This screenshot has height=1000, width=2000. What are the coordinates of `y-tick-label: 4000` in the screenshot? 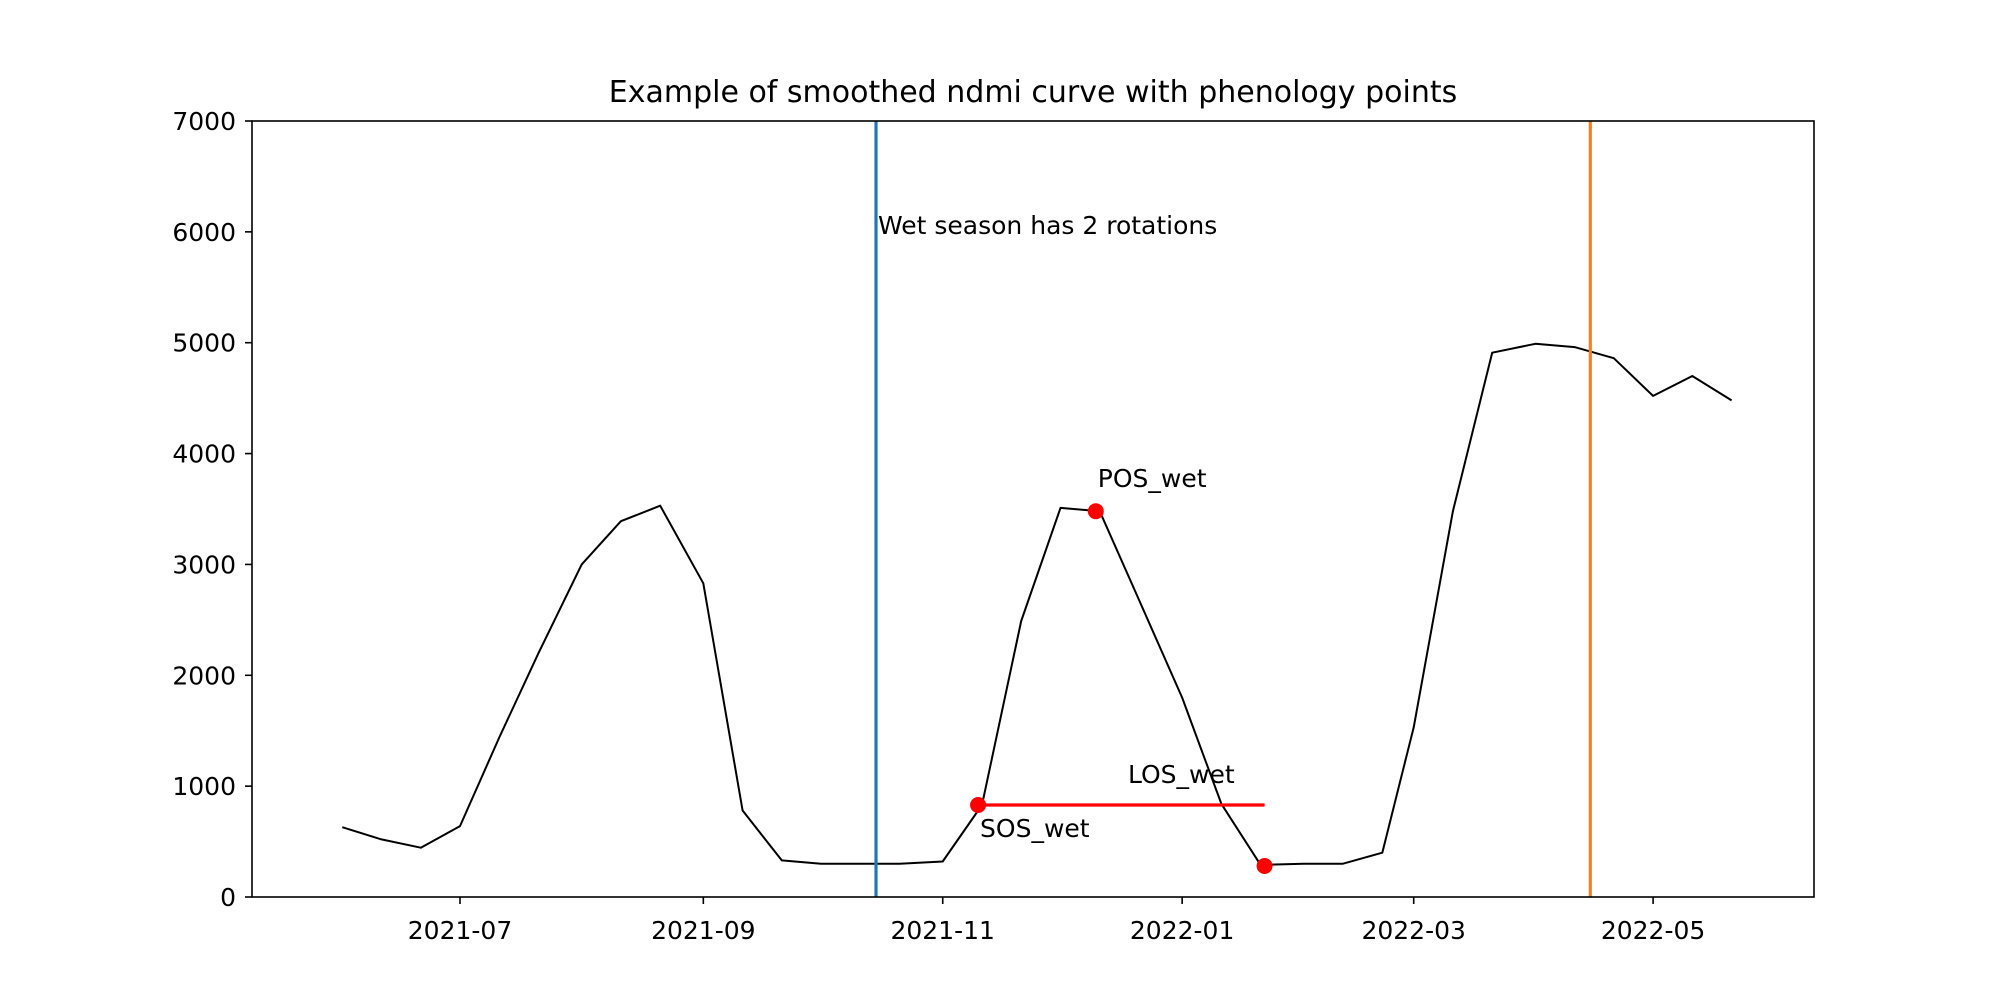 It's located at (204, 454).